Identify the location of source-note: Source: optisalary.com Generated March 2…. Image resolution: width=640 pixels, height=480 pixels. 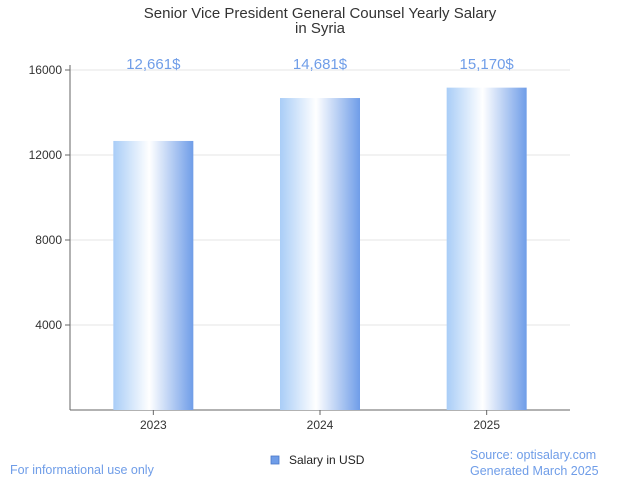
(534, 463).